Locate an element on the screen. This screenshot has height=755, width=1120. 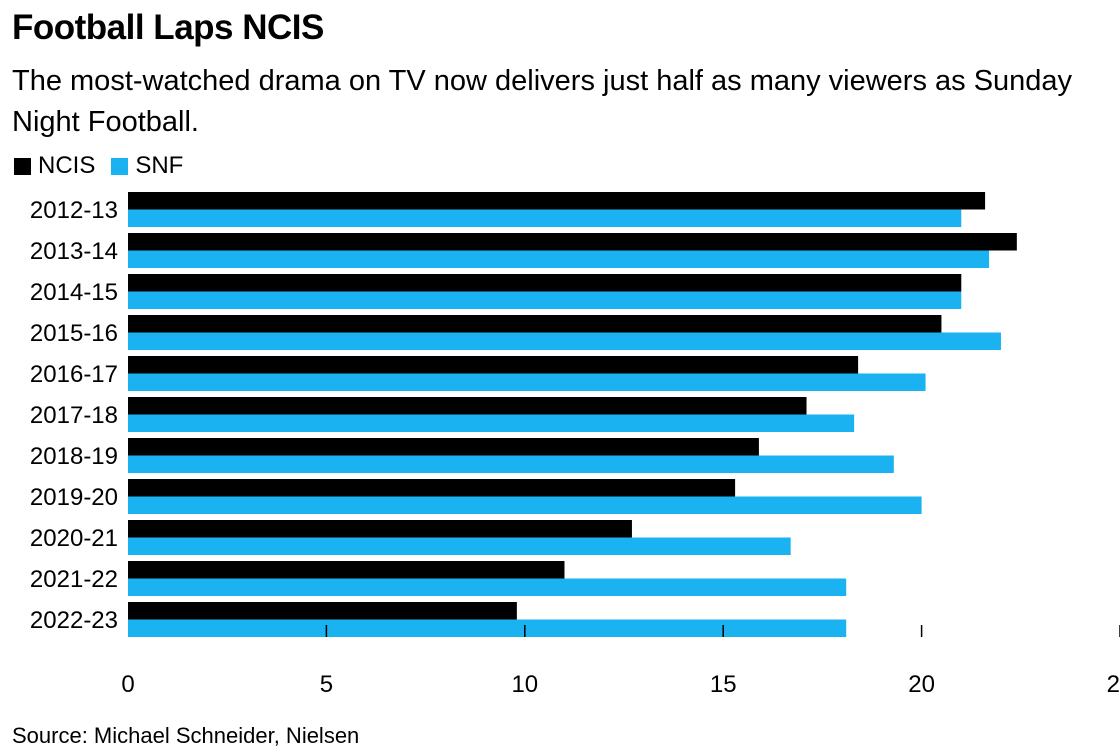
category-label-2018-19: 2018-19 is located at coordinates (74, 456).